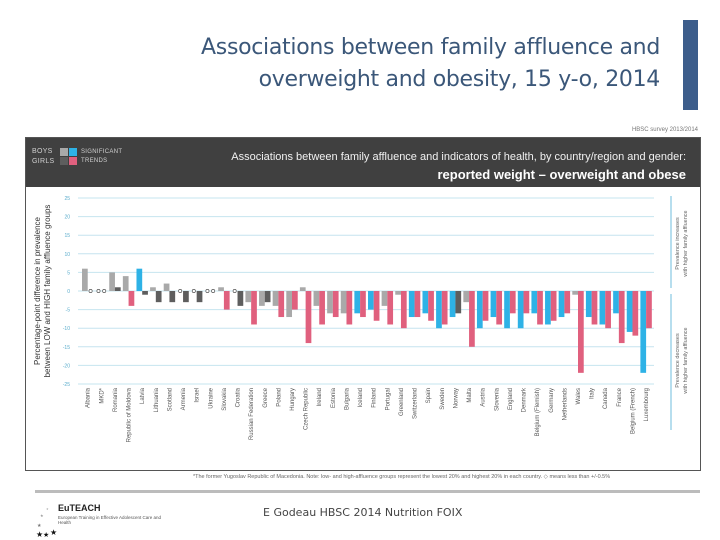 The image size is (720, 540). Describe the element at coordinates (565, 404) in the screenshot. I see `x-tick-label: Netherlands` at that location.